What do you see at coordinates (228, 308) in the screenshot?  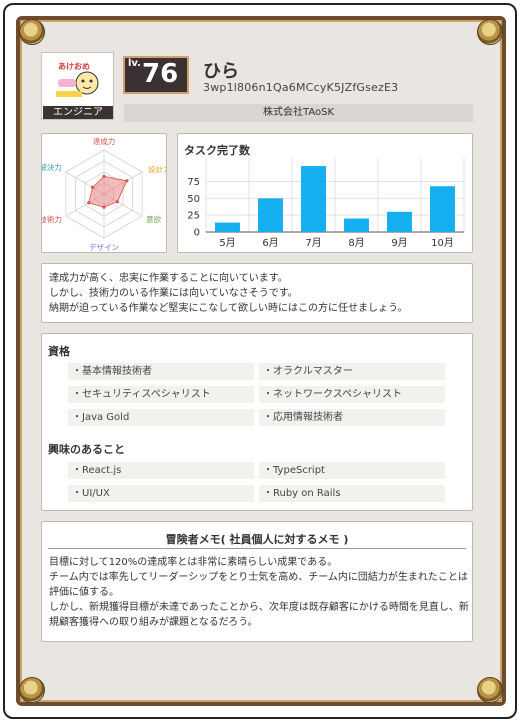 I see `description-line: 納期が迫っている作業など堅実にこなして欲しい時にはこの方に任せましょう。` at bounding box center [228, 308].